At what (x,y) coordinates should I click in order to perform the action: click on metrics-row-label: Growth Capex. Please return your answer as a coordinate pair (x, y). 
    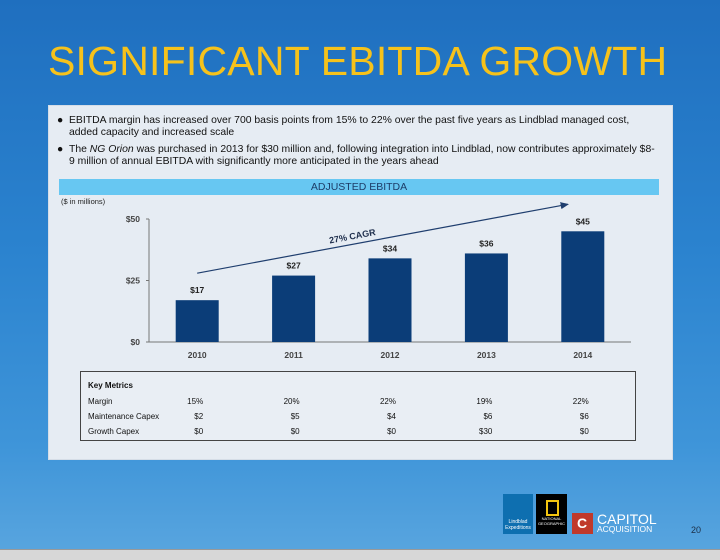
    Looking at the image, I should click on (114, 431).